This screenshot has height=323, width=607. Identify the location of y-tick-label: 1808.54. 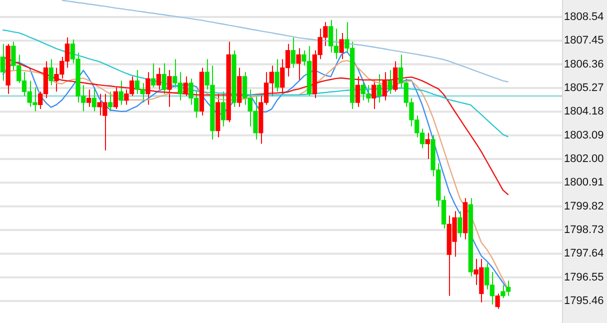
(584, 16).